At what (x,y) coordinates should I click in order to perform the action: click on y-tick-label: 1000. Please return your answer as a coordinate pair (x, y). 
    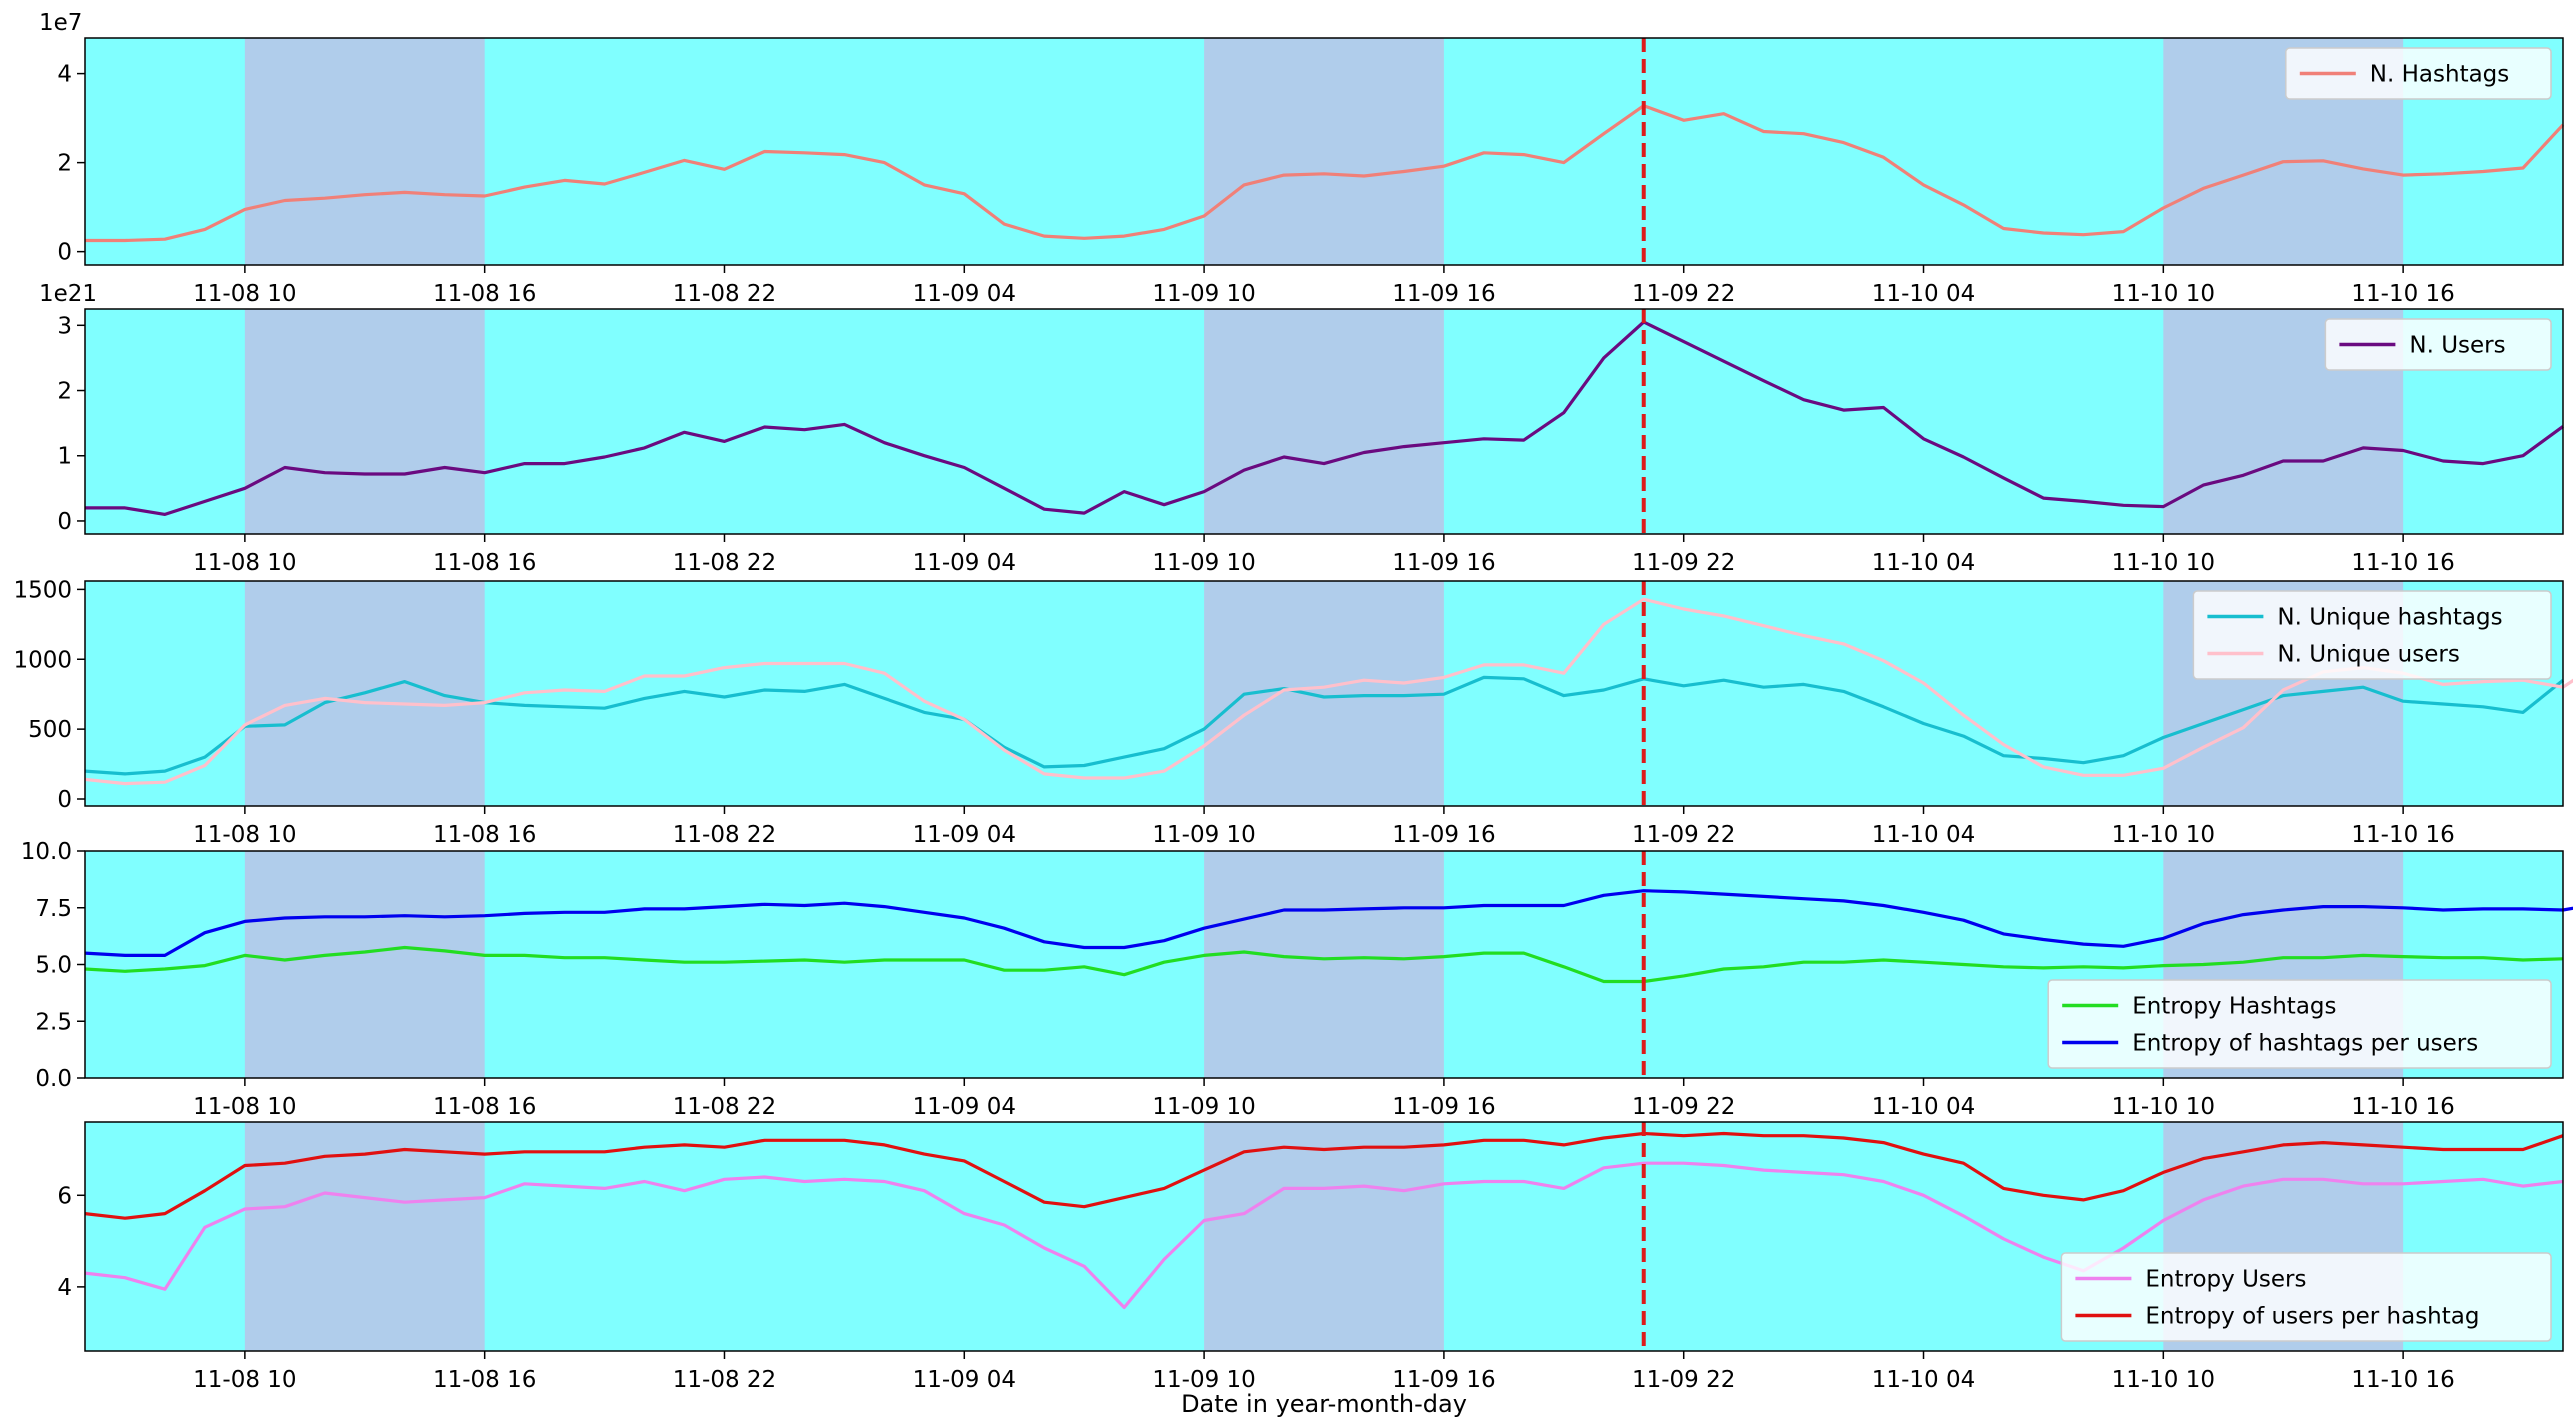
    Looking at the image, I should click on (42, 660).